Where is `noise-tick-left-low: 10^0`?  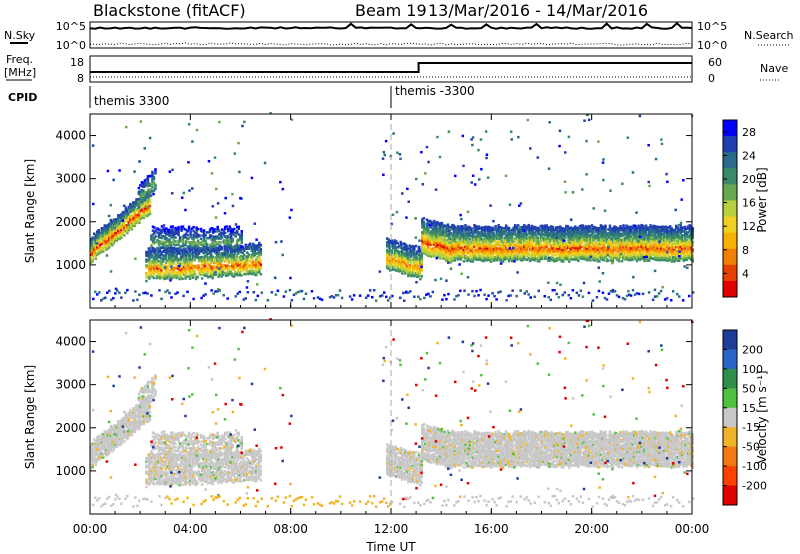 noise-tick-left-low: 10^0 is located at coordinates (71, 45).